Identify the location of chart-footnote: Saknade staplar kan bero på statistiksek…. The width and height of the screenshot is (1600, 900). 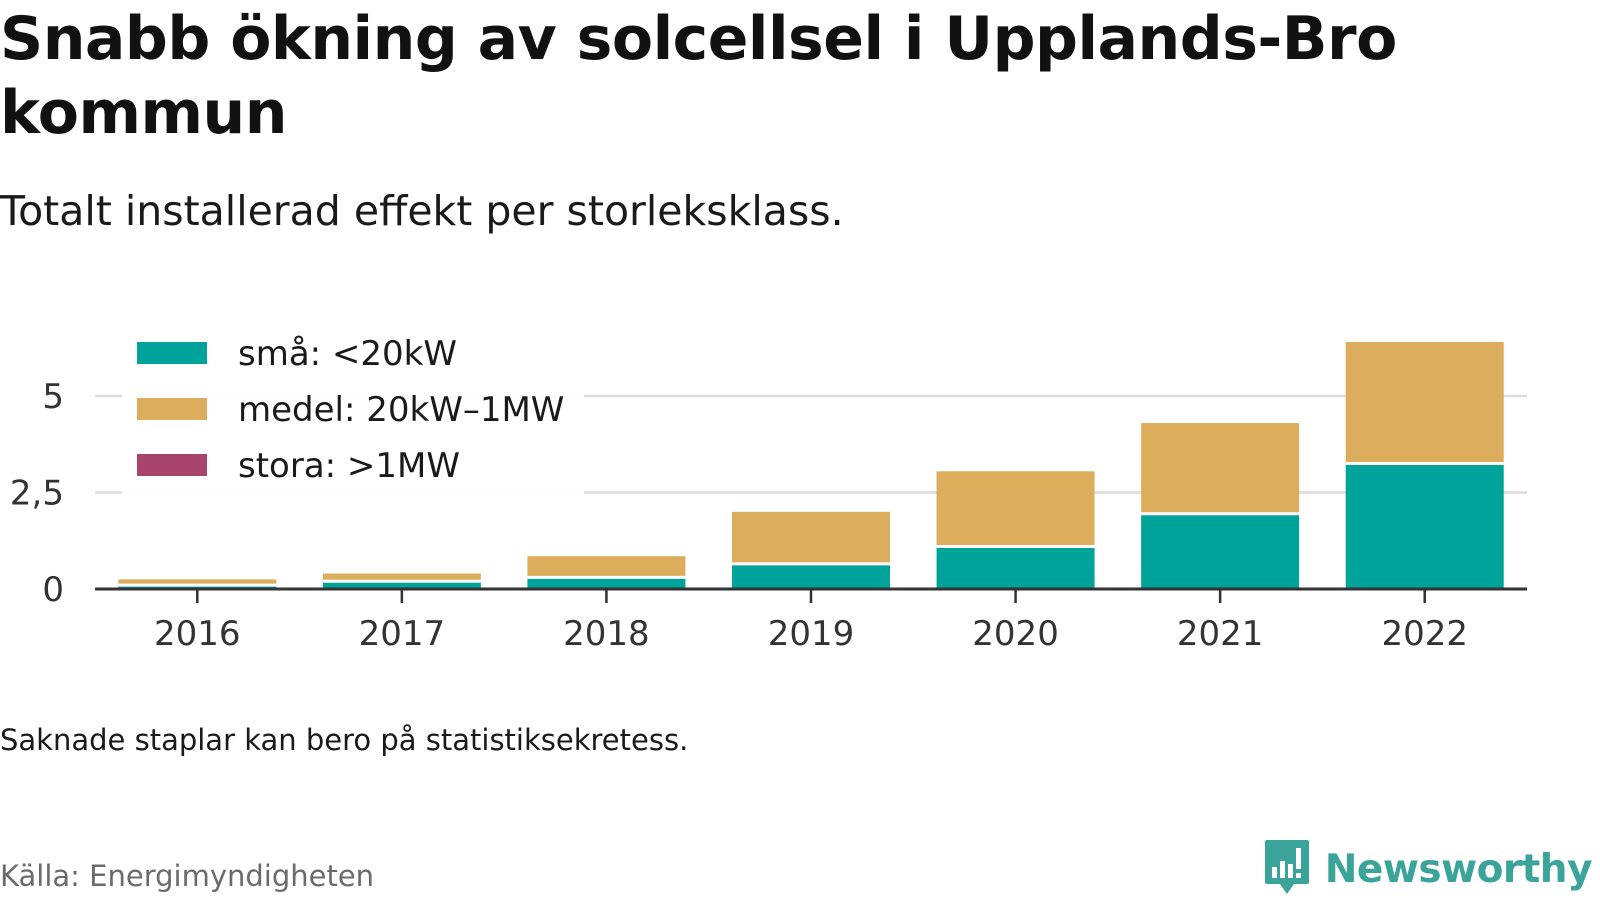
(344, 740).